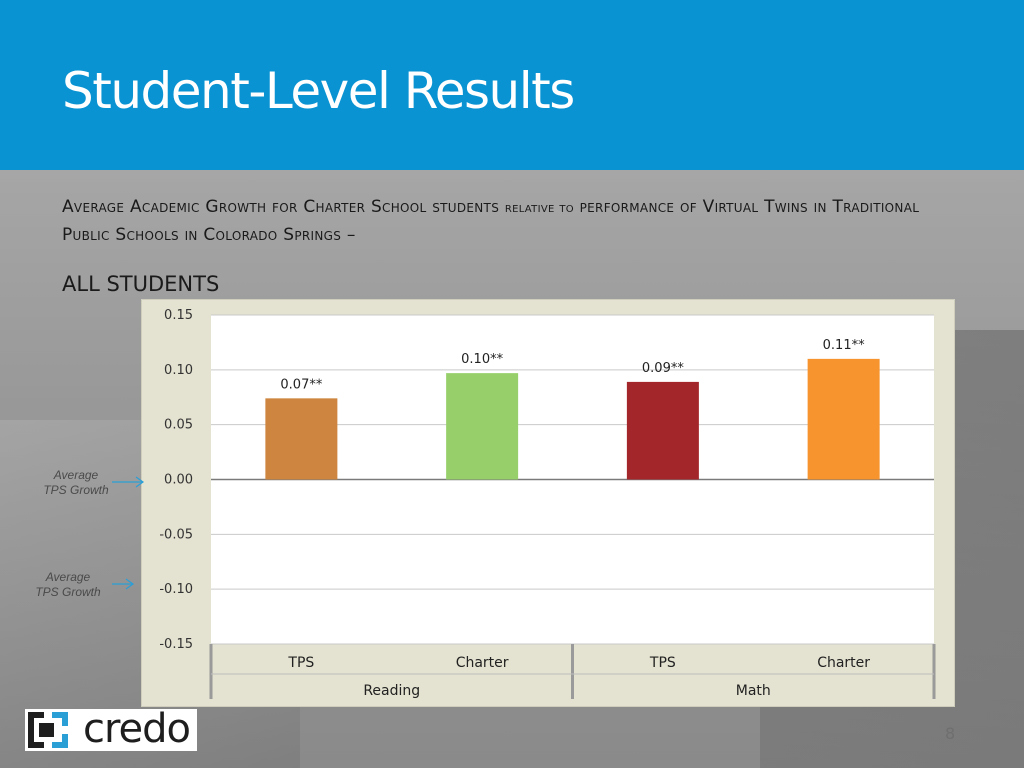 Image resolution: width=1024 pixels, height=768 pixels. Describe the element at coordinates (48, 730) in the screenshot. I see `credo-logo-icon` at that location.